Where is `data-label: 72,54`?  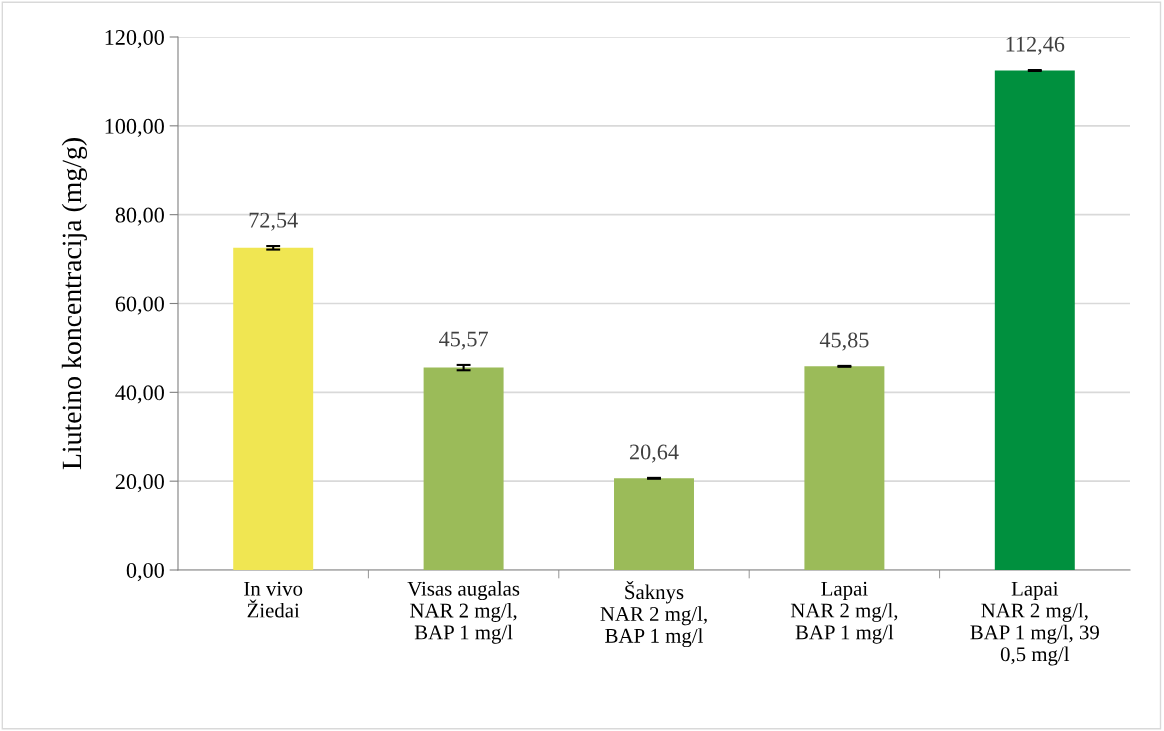 data-label: 72,54 is located at coordinates (273, 221).